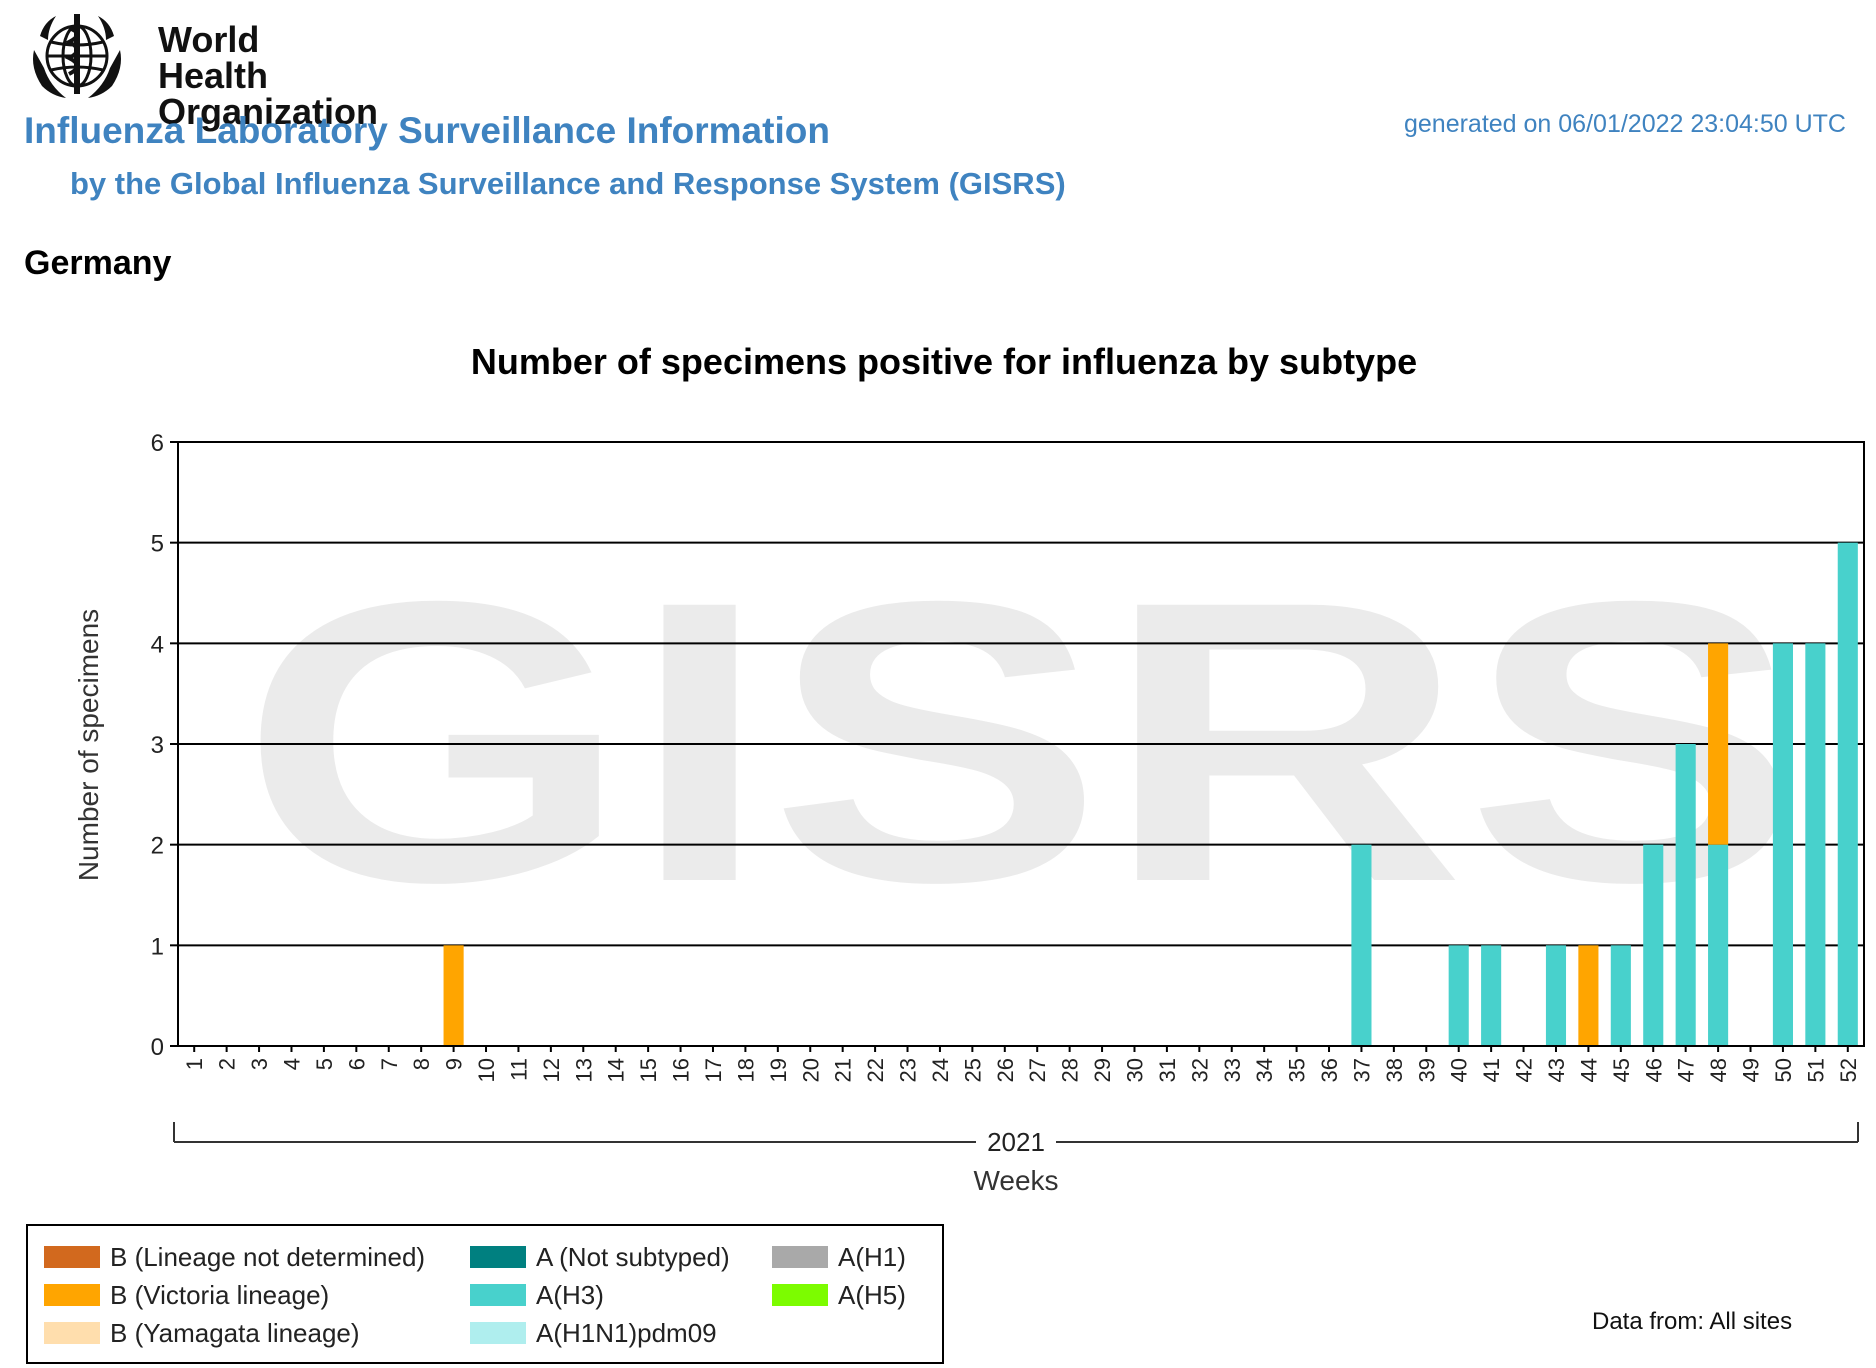 This screenshot has width=1876, height=1368. Describe the element at coordinates (633, 1256) in the screenshot. I see `legend-label: A (Not subtyped)` at that location.